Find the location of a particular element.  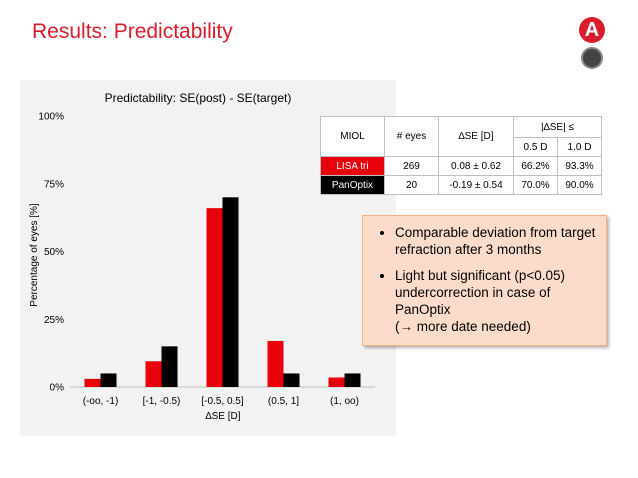

y-tick-labels: 0% 25% 50% 75% 100% is located at coordinates (51, 253).